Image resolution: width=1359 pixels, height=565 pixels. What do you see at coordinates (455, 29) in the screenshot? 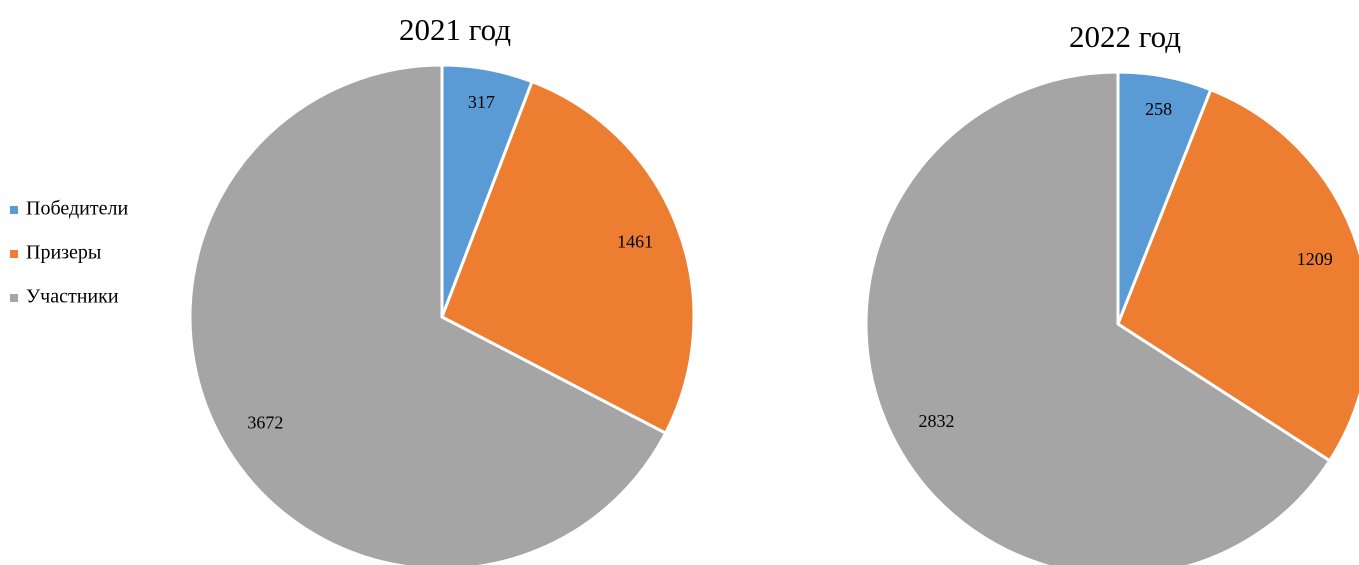
I see `chart-title: 2021 год` at bounding box center [455, 29].